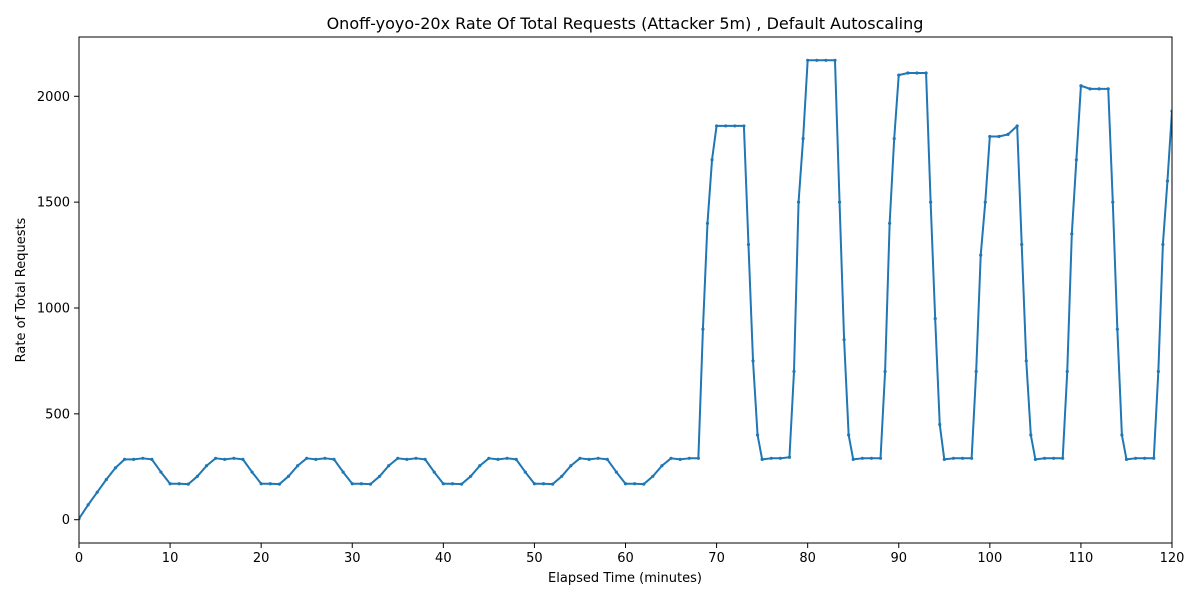 The width and height of the screenshot is (1200, 600). What do you see at coordinates (1172, 558) in the screenshot?
I see `x-tick-label: 120` at bounding box center [1172, 558].